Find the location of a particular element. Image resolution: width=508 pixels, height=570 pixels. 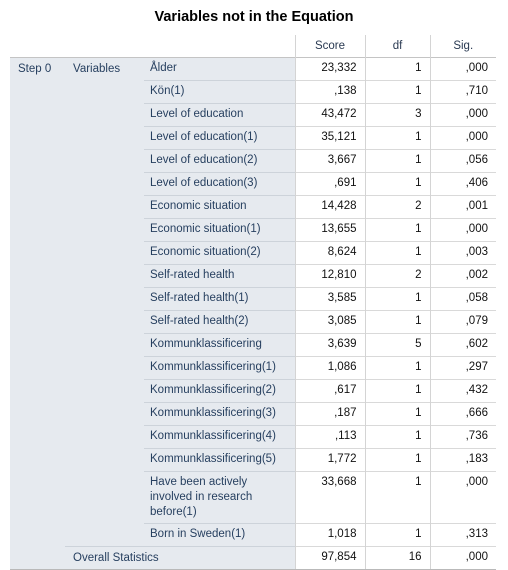

cell-score: 3,667 is located at coordinates (329, 161).